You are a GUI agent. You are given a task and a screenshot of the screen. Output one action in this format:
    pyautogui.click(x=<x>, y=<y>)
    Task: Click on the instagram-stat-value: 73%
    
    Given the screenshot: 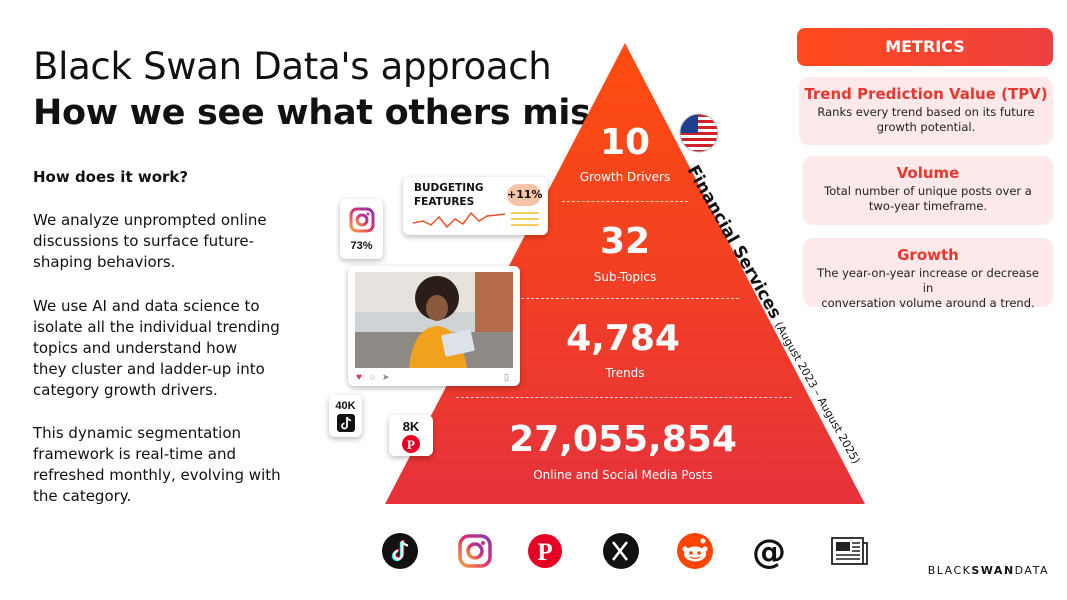 What is the action you would take?
    pyautogui.click(x=361, y=246)
    